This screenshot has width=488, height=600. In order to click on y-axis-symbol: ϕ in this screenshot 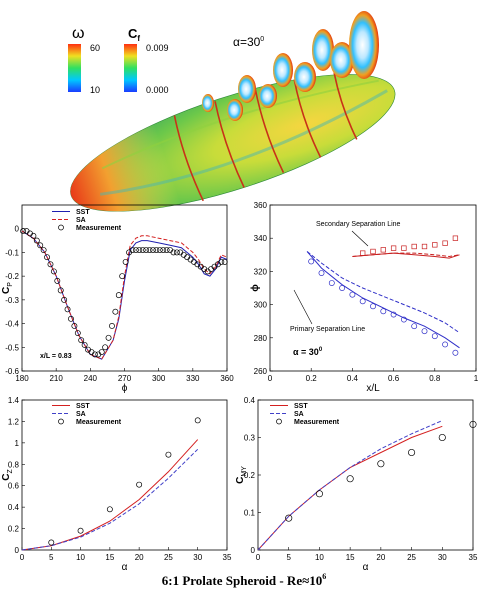, I will do `click(255, 288)`.